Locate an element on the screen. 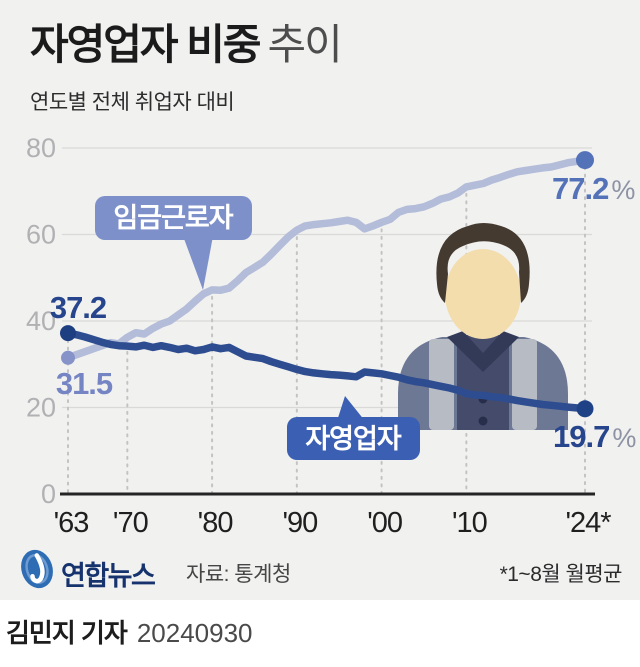 The image size is (640, 667). x-axis-label: '90 is located at coordinates (299, 523).